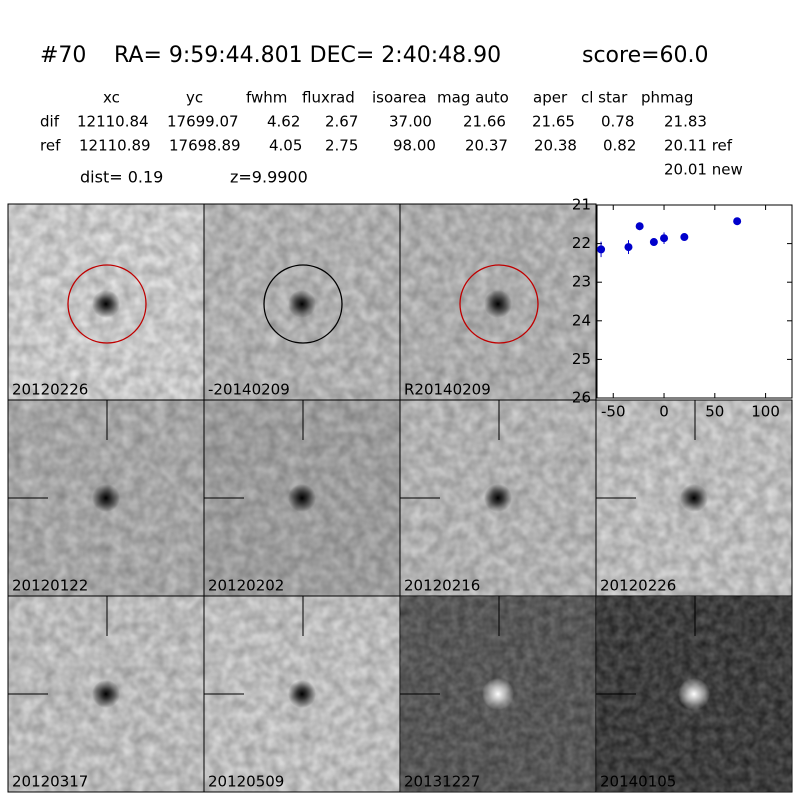 This screenshot has width=800, height=800. Describe the element at coordinates (685, 122) in the screenshot. I see `table-cell: 21.83` at that location.